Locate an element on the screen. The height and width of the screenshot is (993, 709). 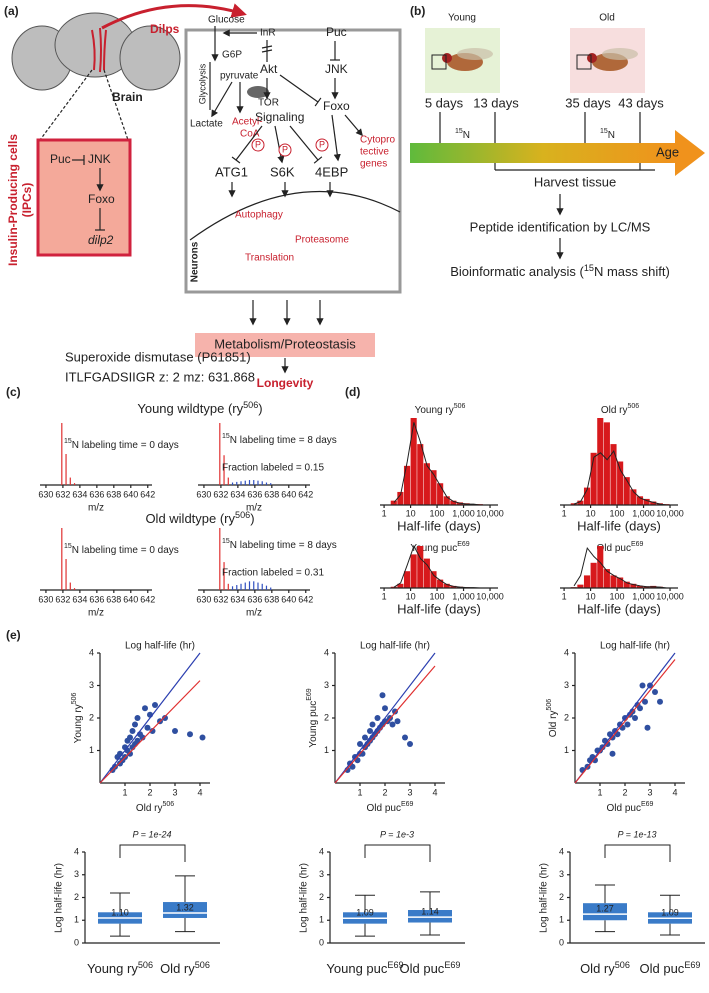
label: 100 is located at coordinates (437, 596).